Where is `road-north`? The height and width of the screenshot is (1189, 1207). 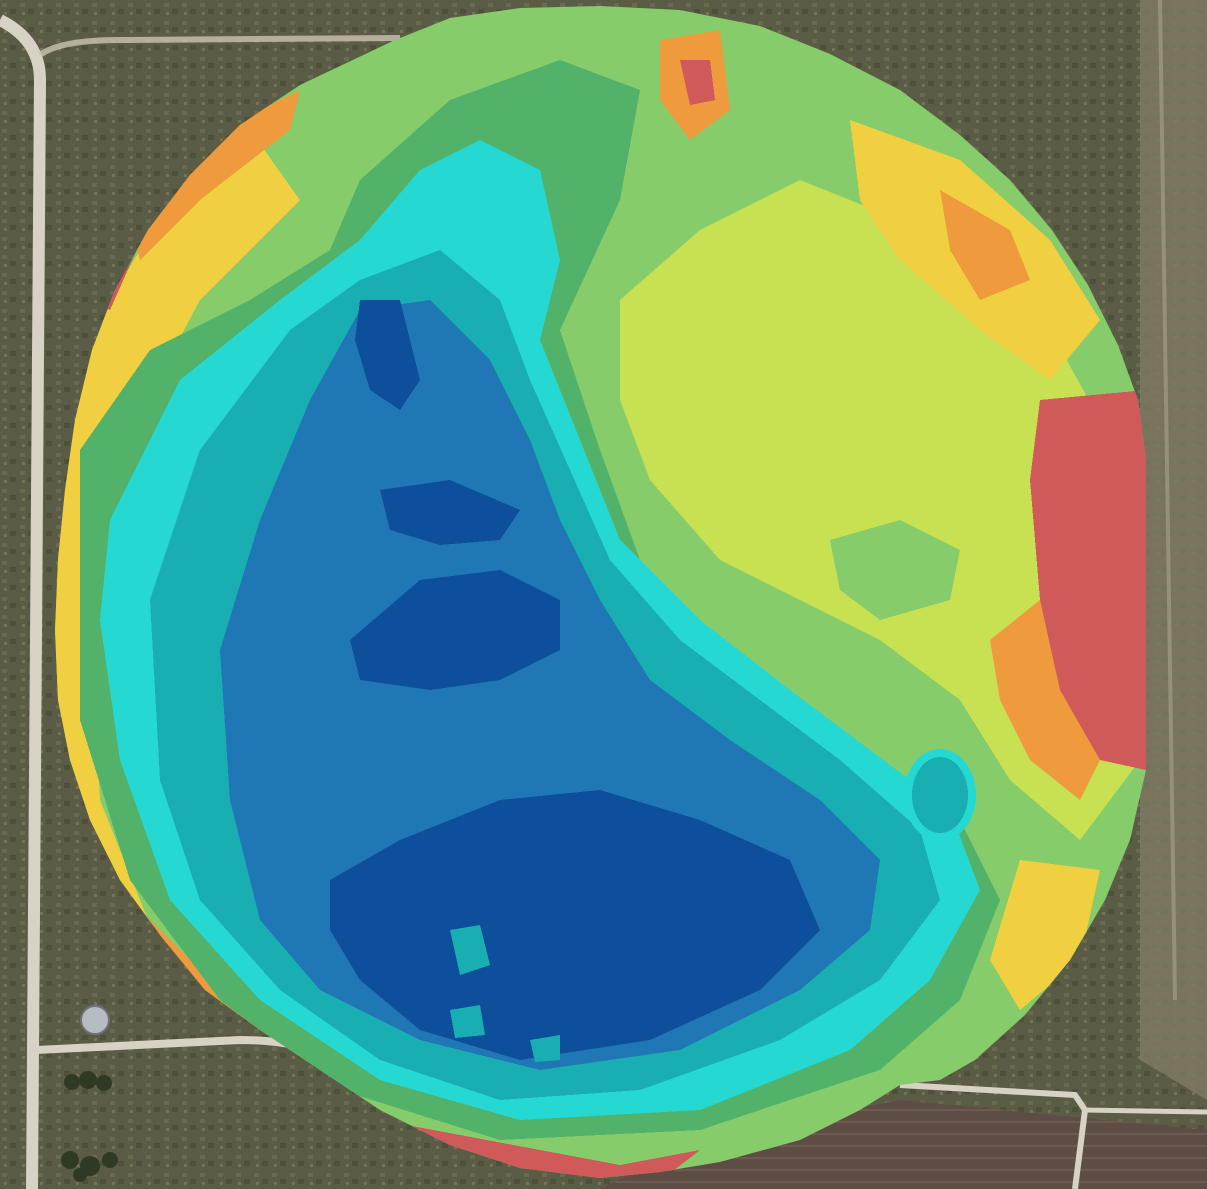
road-north is located at coordinates (219, 46).